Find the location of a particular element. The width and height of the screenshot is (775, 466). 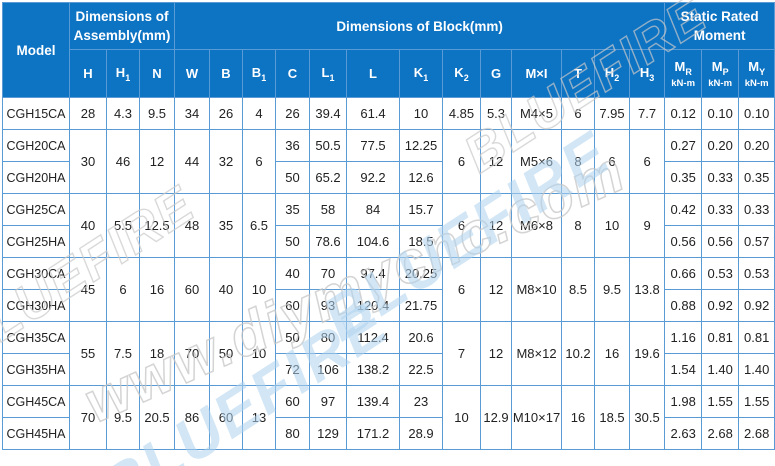

cell-h3: 7.7 is located at coordinates (647, 113).